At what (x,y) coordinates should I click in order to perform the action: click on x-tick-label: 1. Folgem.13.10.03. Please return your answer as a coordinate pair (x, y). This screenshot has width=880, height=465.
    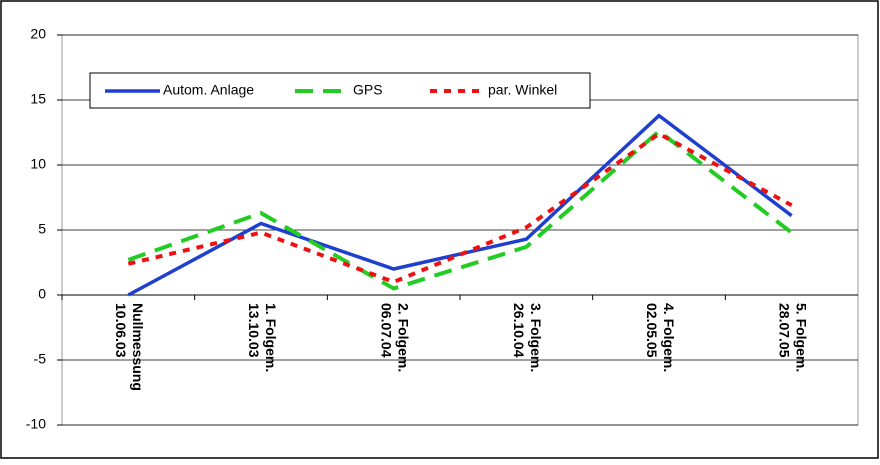
    Looking at the image, I should click on (262, 337).